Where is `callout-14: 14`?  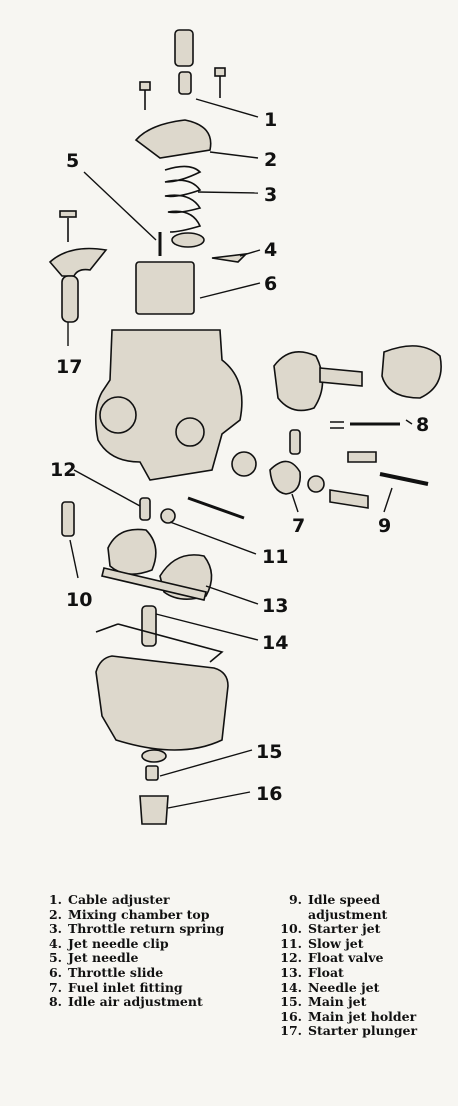
callout-14: 14 is located at coordinates (275, 643).